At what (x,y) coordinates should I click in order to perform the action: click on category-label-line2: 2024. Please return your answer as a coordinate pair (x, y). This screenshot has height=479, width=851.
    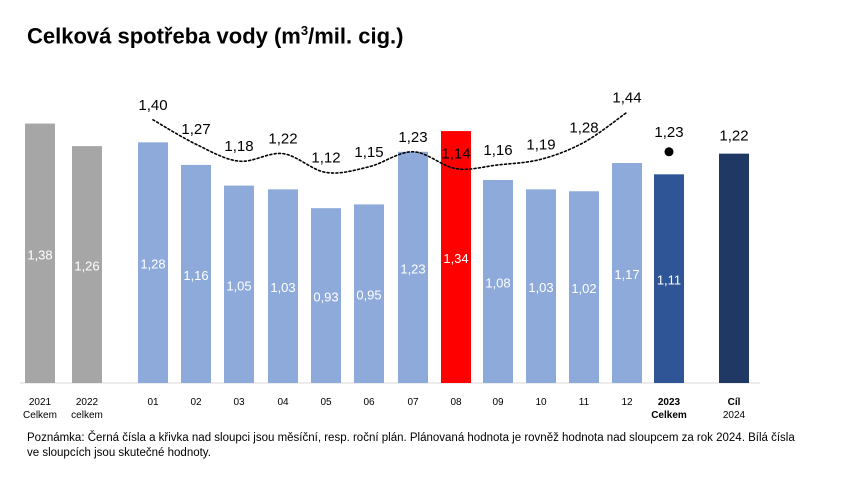
    Looking at the image, I should click on (734, 415).